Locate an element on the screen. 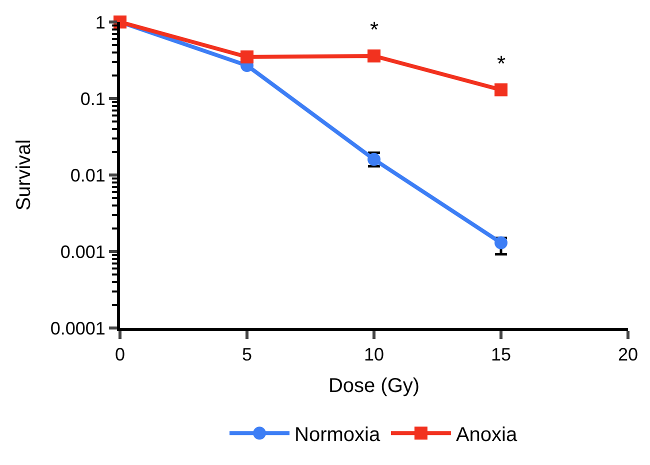 The height and width of the screenshot is (465, 650). x-tick-label: 20 is located at coordinates (628, 354).